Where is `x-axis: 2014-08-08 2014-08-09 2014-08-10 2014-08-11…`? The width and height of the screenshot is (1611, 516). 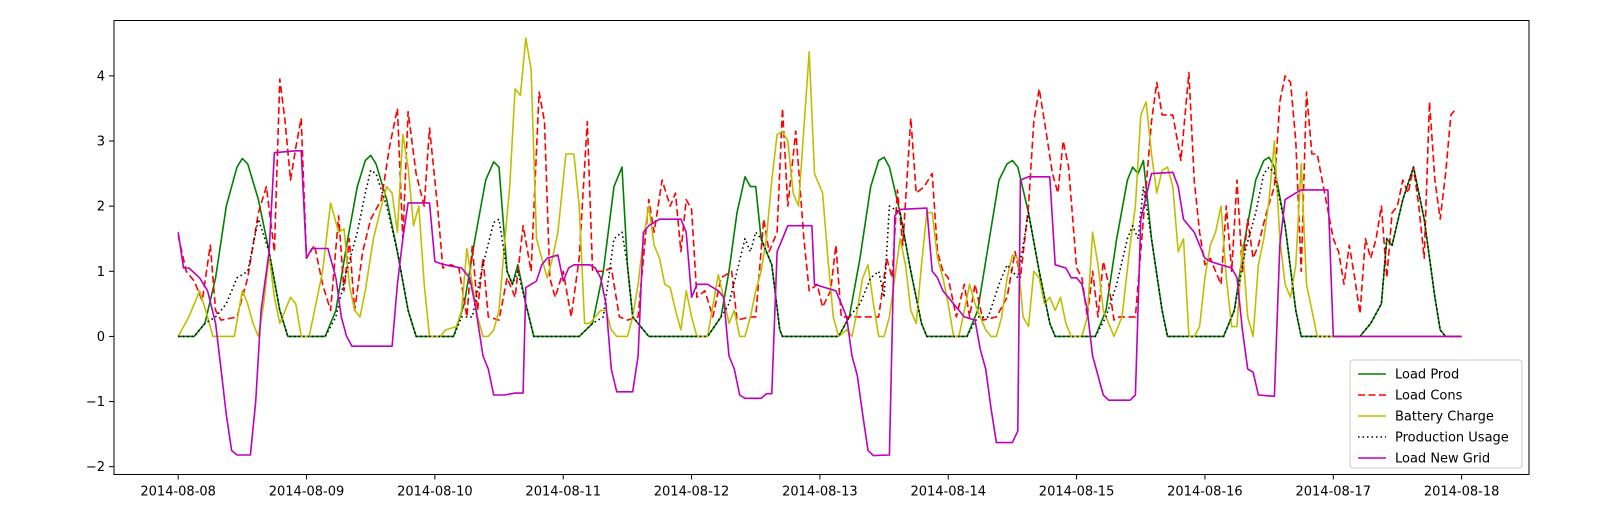 x-axis: 2014-08-08 2014-08-09 2014-08-10 2014-08-11… is located at coordinates (820, 487).